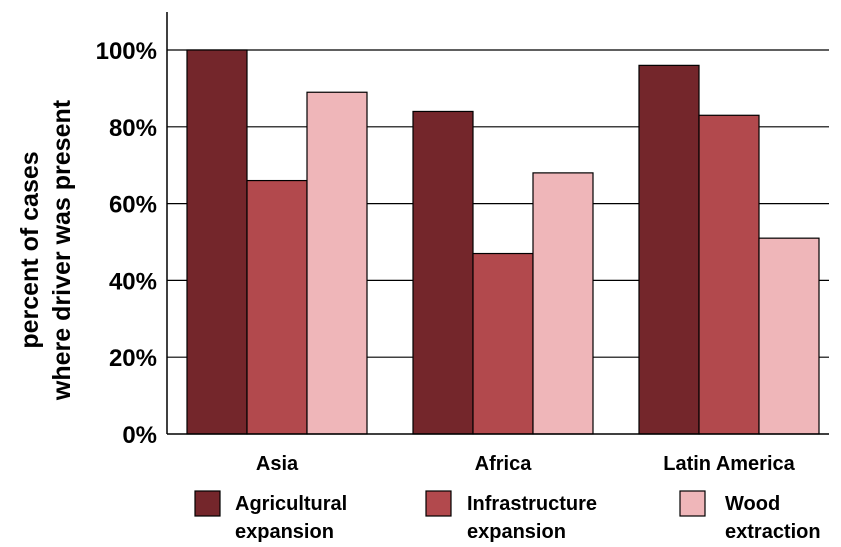 The width and height of the screenshot is (841, 547). Describe the element at coordinates (133, 128) in the screenshot. I see `y-tick-label: 80%` at that location.